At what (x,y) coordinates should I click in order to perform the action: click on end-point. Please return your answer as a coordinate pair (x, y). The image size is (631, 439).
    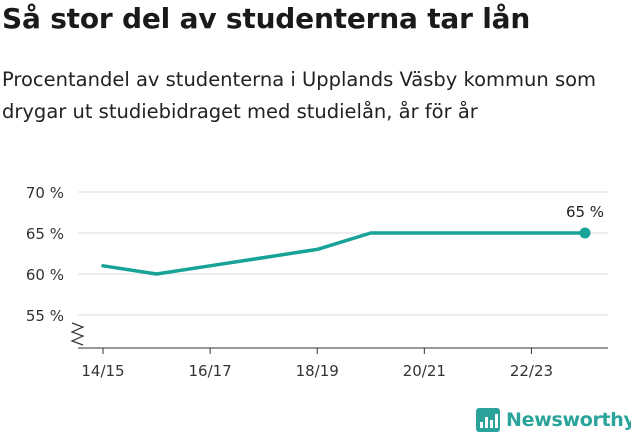
    Looking at the image, I should click on (585, 233).